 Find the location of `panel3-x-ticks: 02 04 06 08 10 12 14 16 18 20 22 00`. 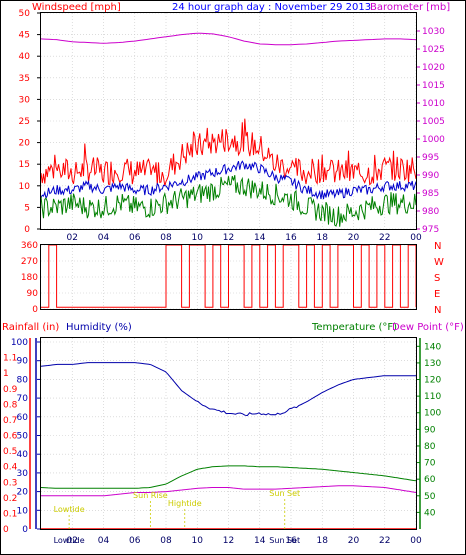

panel3-x-ticks: 02 04 06 08 10 12 14 16 18 20 22 00 is located at coordinates (244, 541).